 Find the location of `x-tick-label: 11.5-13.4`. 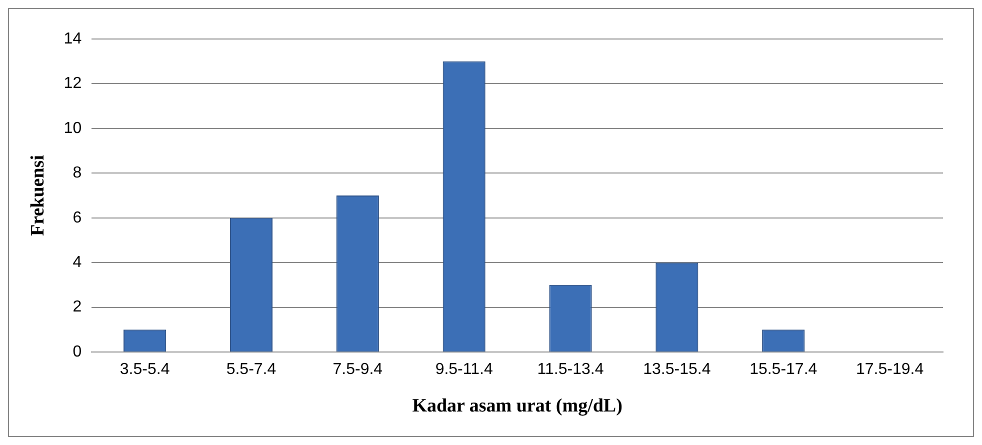

x-tick-label: 11.5-13.4 is located at coordinates (570, 369).